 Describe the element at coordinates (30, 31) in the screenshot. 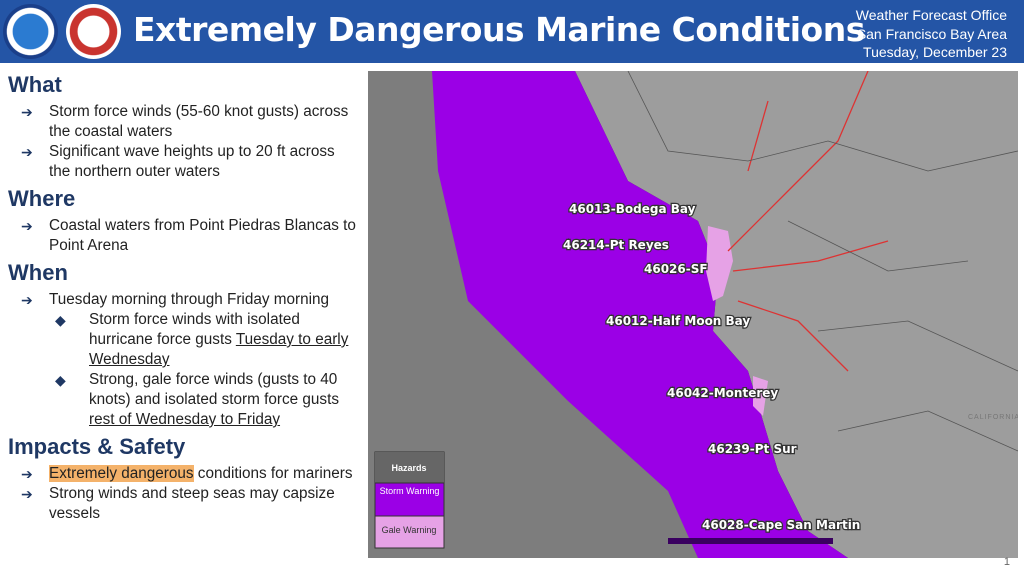

I see `noaa-logo` at that location.